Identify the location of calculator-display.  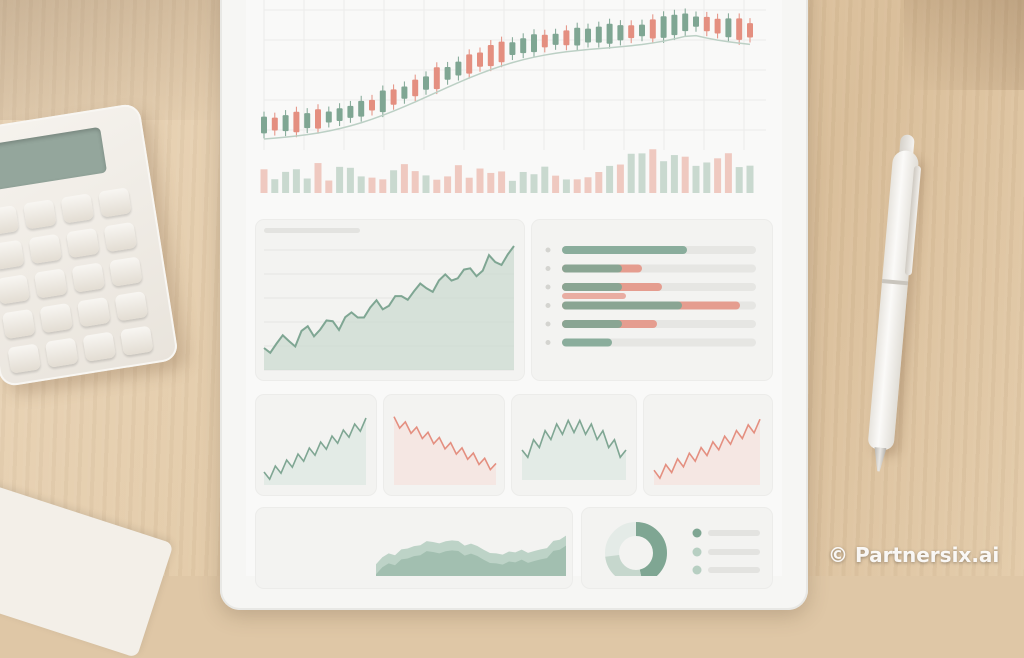
(54, 159).